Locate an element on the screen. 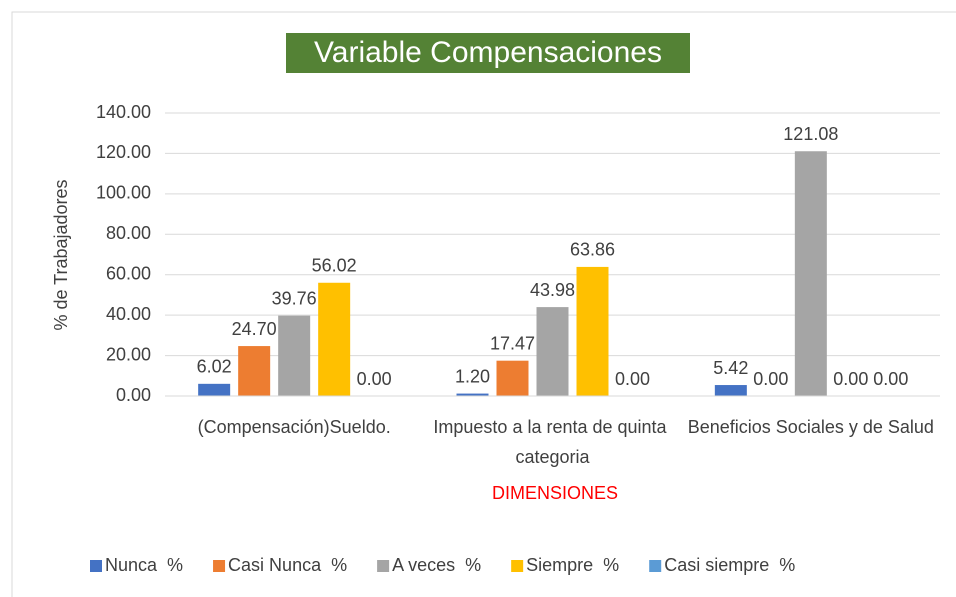 This screenshot has height=597, width=956. y-tick-label: 120.00 is located at coordinates (123, 152).